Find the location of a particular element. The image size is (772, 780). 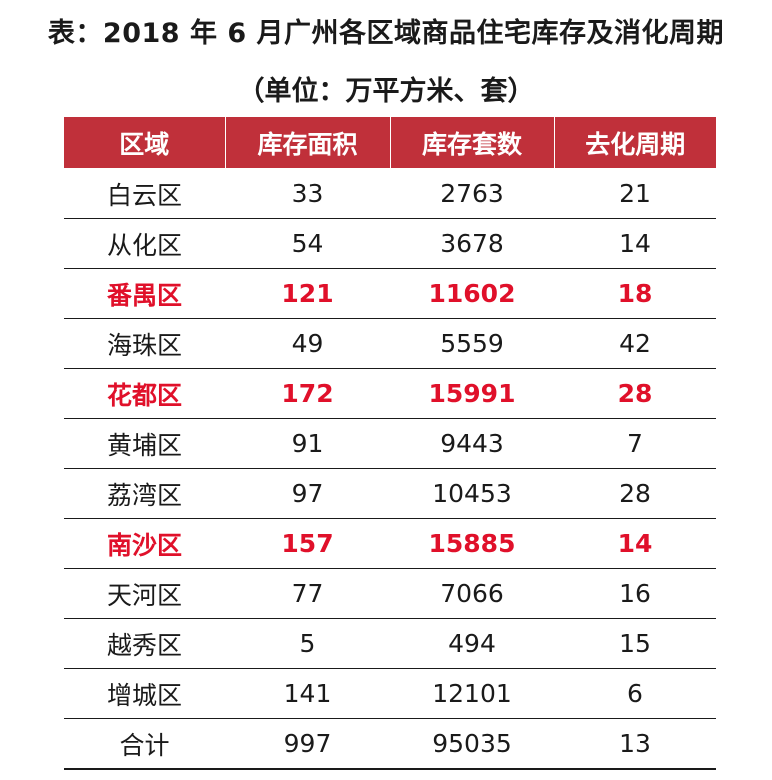

header-district: 区域 is located at coordinates (145, 143).